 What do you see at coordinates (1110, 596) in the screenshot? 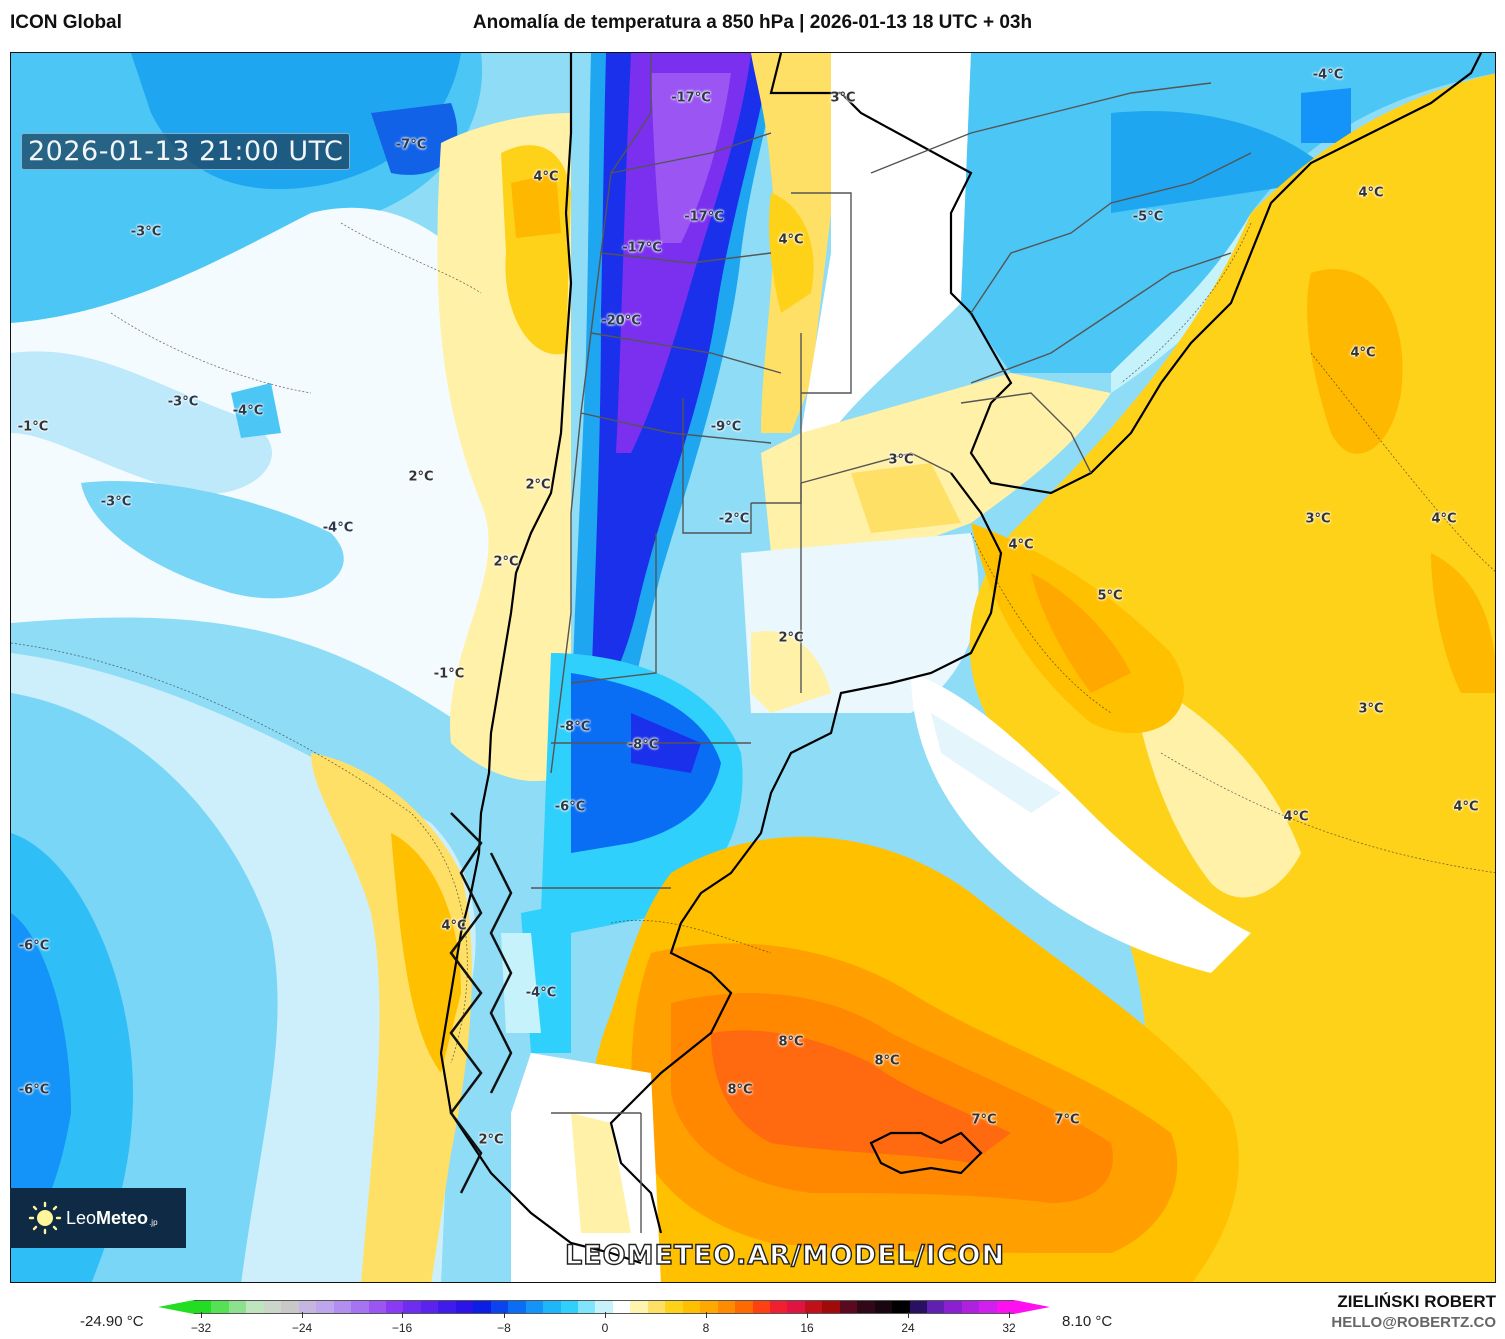
I see `contour-label: 5°C` at bounding box center [1110, 596].